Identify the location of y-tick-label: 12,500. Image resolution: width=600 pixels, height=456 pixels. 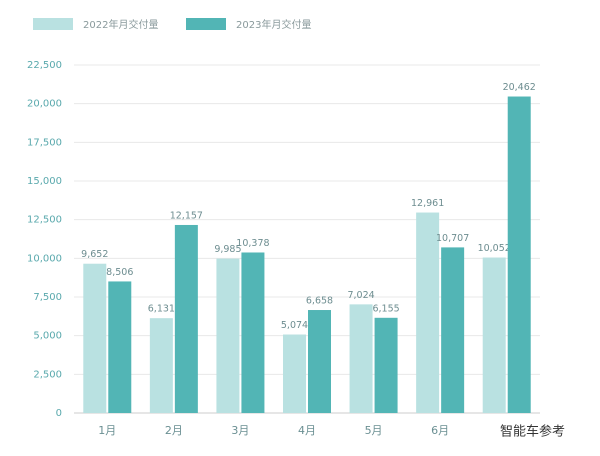
(44, 220).